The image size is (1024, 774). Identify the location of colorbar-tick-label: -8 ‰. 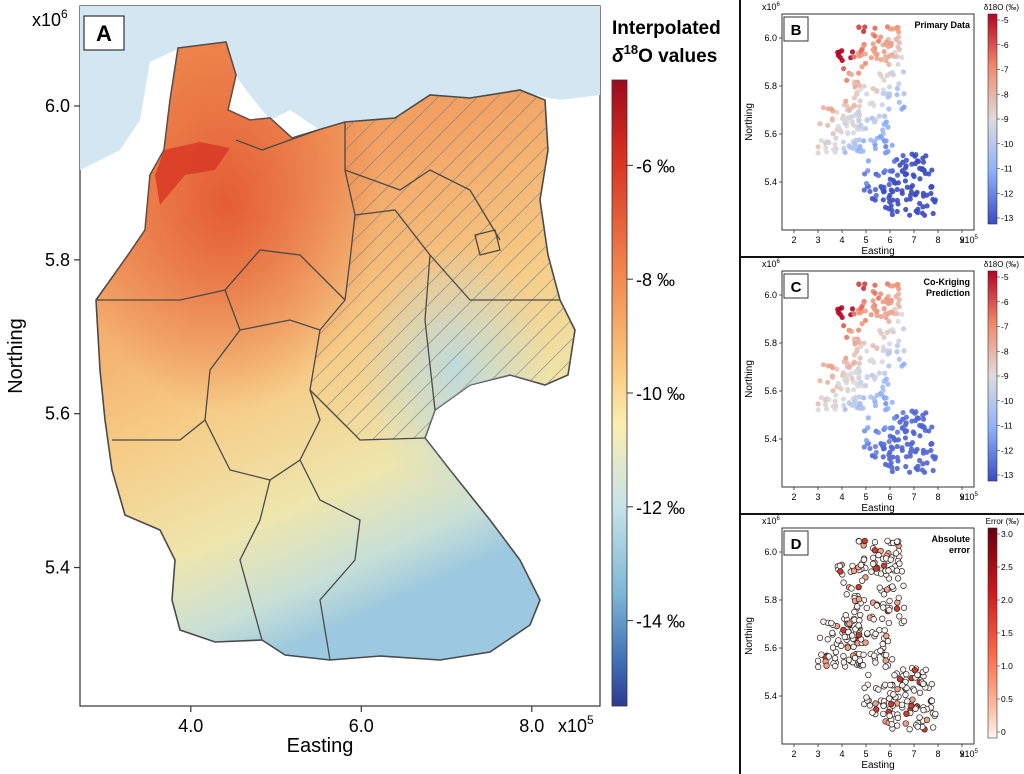
(655, 280).